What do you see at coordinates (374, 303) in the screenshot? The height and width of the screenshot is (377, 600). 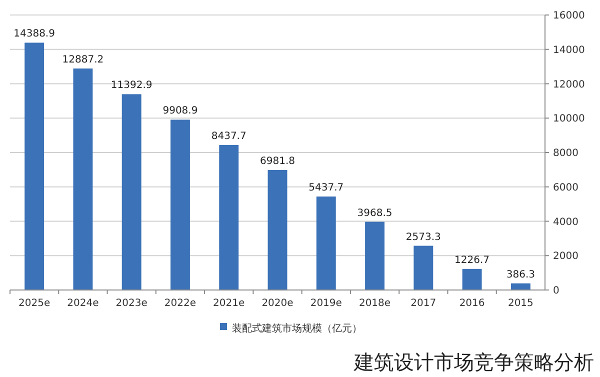 I see `x-tick-label: 2018e` at bounding box center [374, 303].